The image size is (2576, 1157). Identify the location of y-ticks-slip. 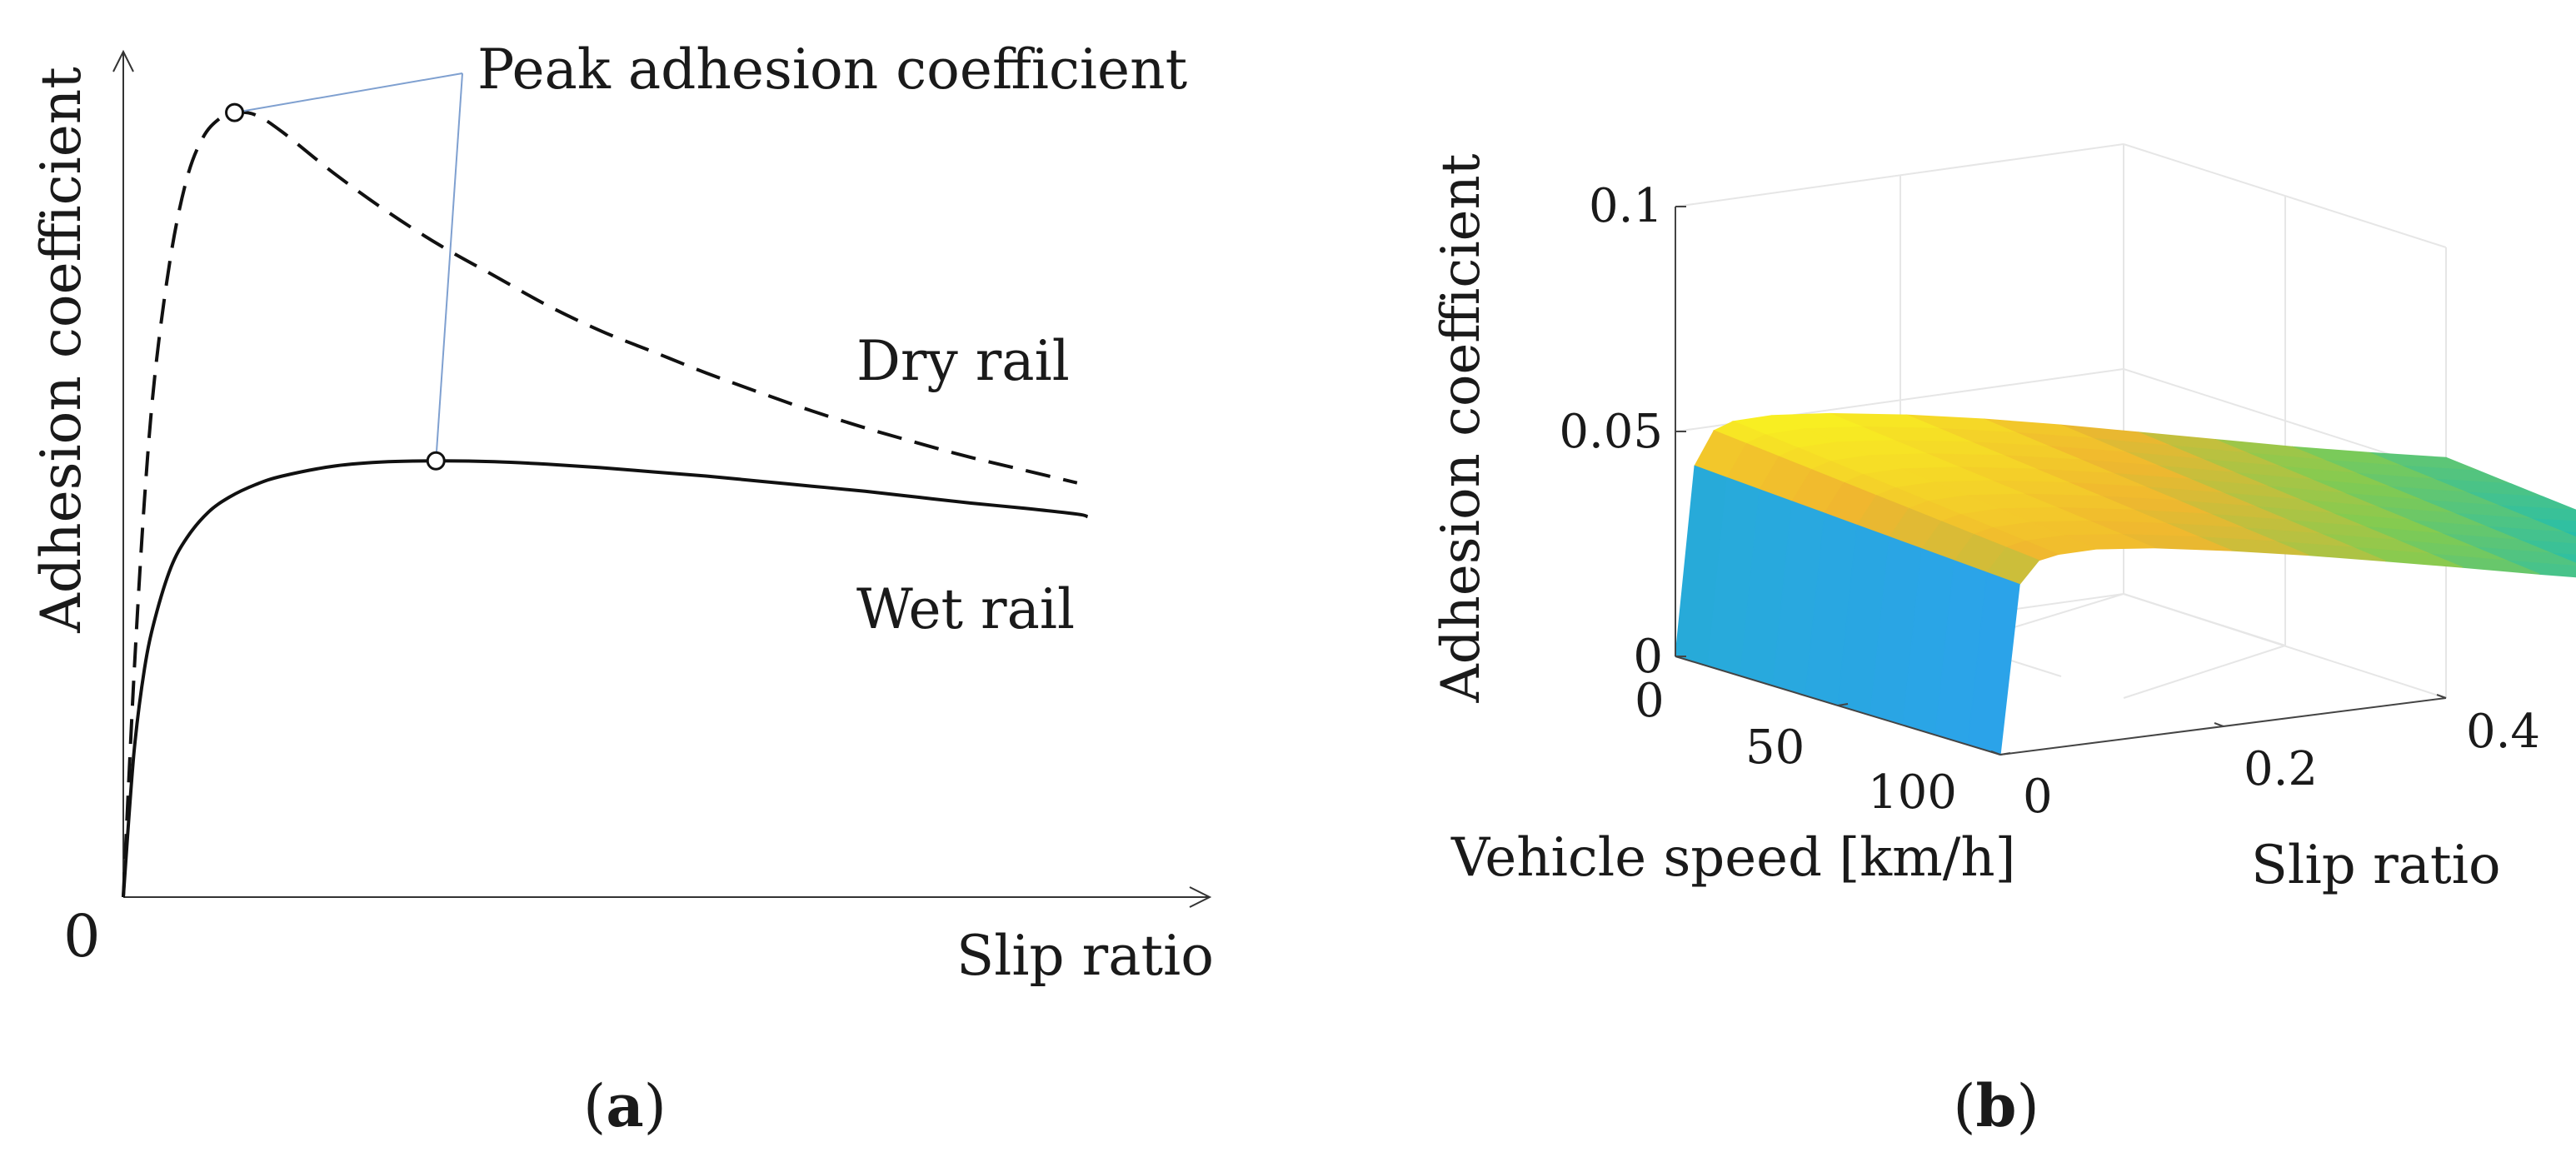
(2218, 725).